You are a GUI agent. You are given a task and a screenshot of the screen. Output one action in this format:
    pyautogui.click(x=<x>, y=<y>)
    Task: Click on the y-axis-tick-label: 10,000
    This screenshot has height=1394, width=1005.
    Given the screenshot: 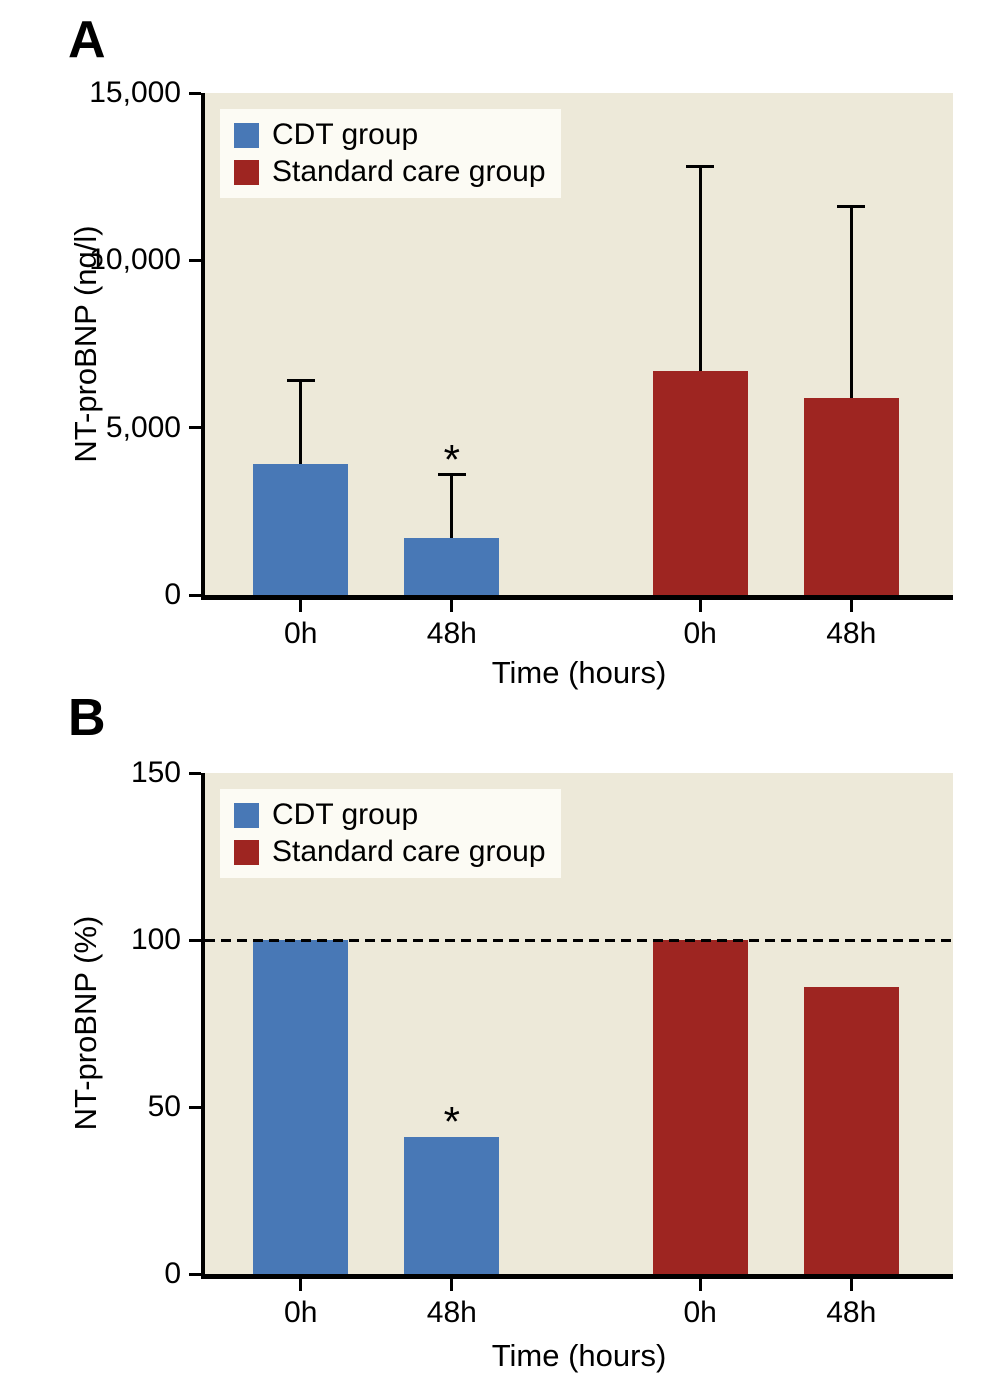 What is the action you would take?
    pyautogui.click(x=135, y=260)
    